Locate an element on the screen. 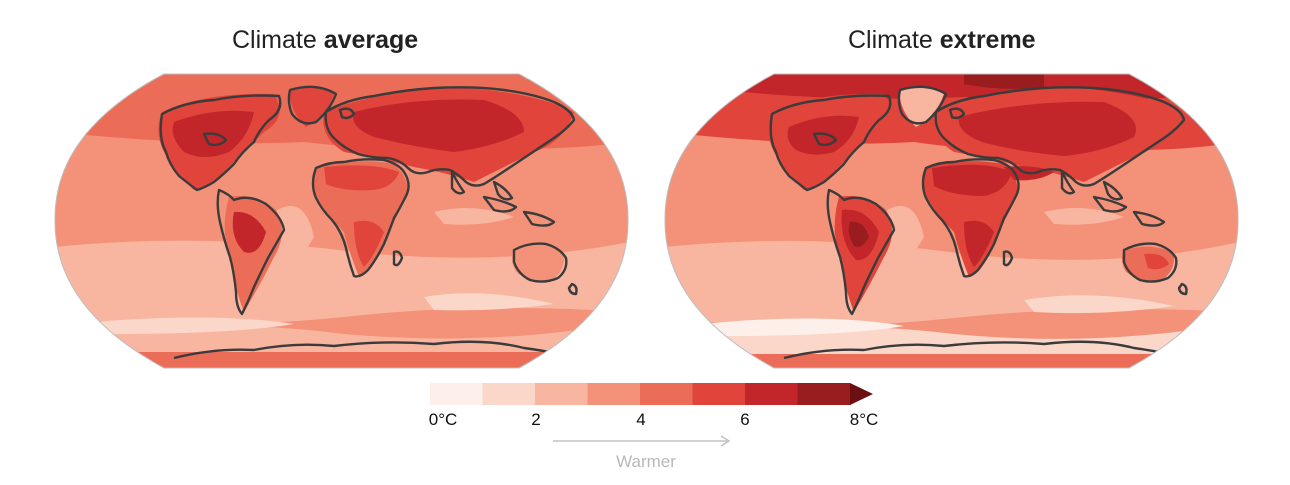 Image resolution: width=1290 pixels, height=485 pixels. title-bold: average is located at coordinates (371, 40).